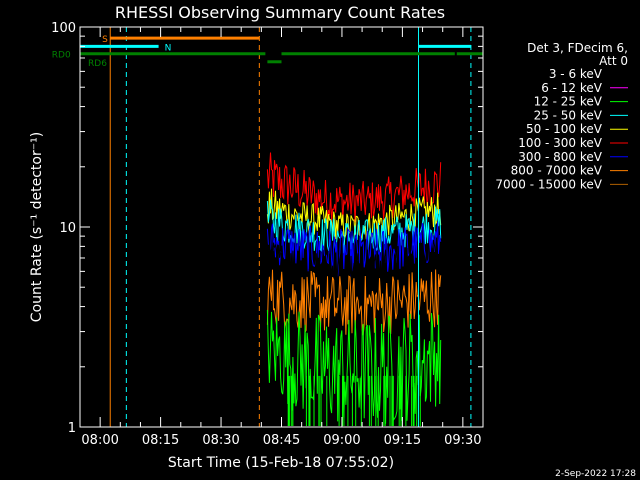 Image resolution: width=640 pixels, height=480 pixels. Describe the element at coordinates (613, 61) in the screenshot. I see `legend-header-1: Att 0` at that location.